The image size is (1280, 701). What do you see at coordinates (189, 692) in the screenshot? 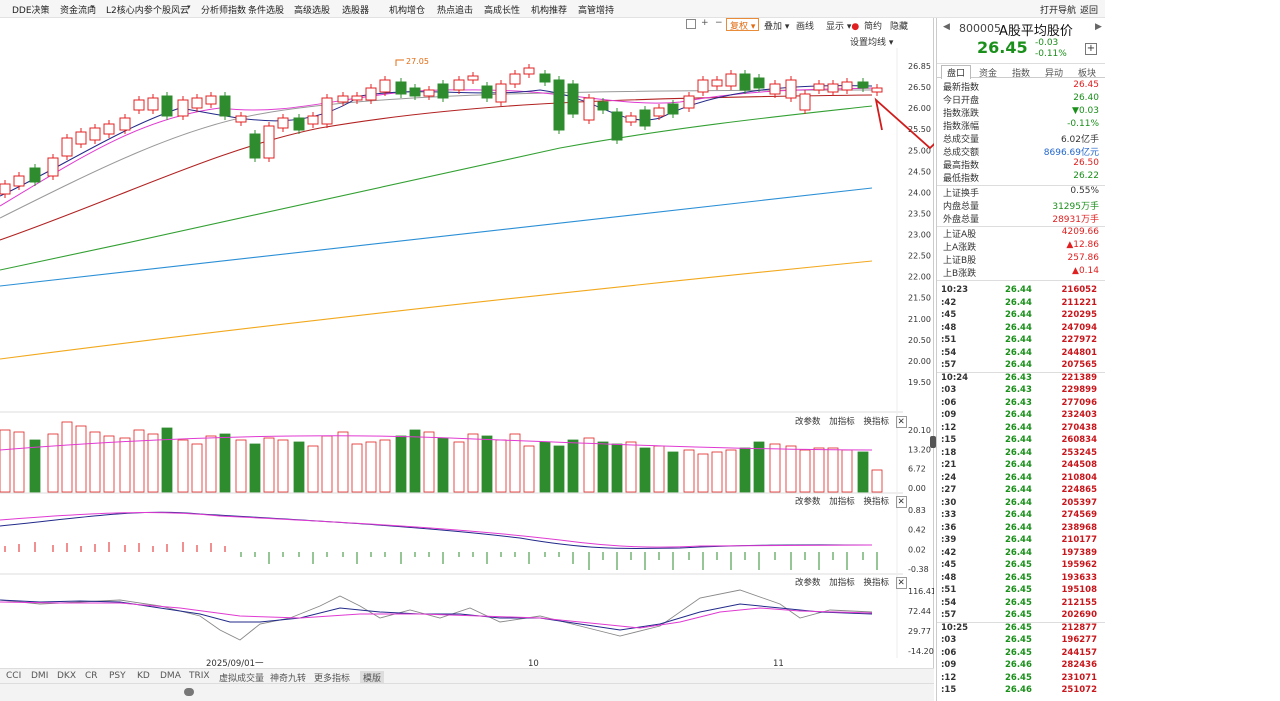
I see `scroll-handle` at bounding box center [189, 692].